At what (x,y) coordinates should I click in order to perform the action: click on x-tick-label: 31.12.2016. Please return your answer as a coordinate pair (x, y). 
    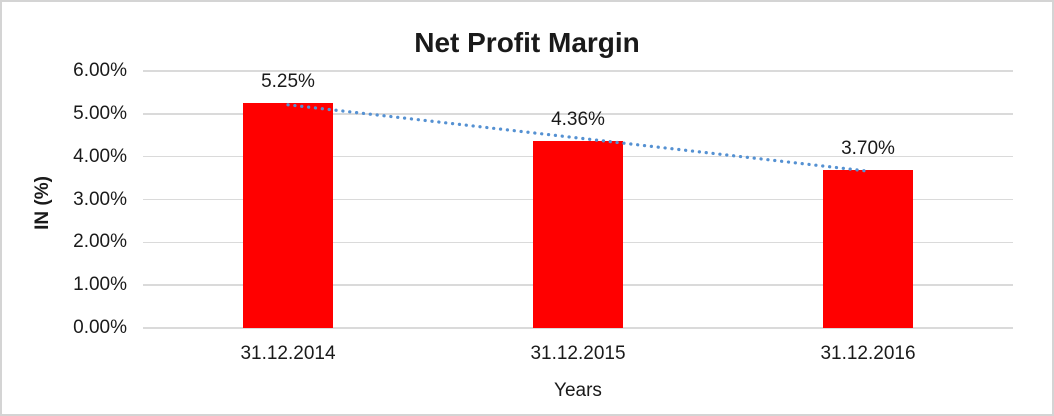
    Looking at the image, I should click on (868, 353).